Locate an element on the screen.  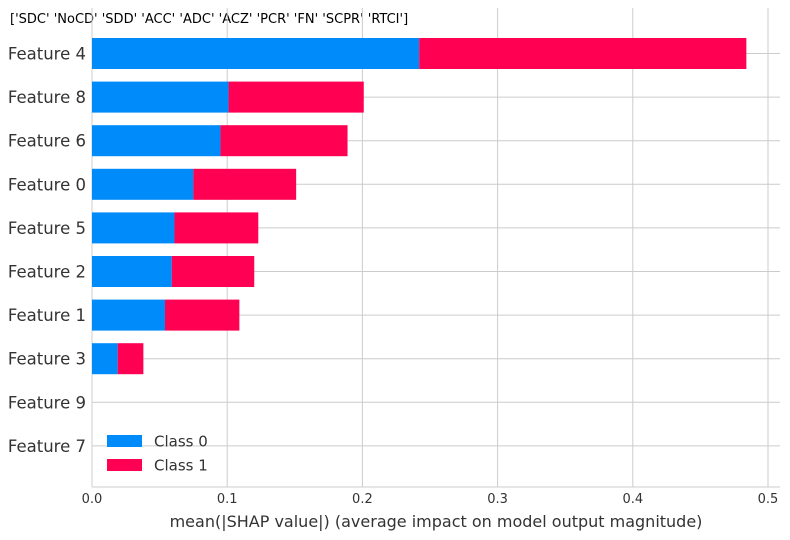
y-tick-label: Feature 1 is located at coordinates (47, 315).